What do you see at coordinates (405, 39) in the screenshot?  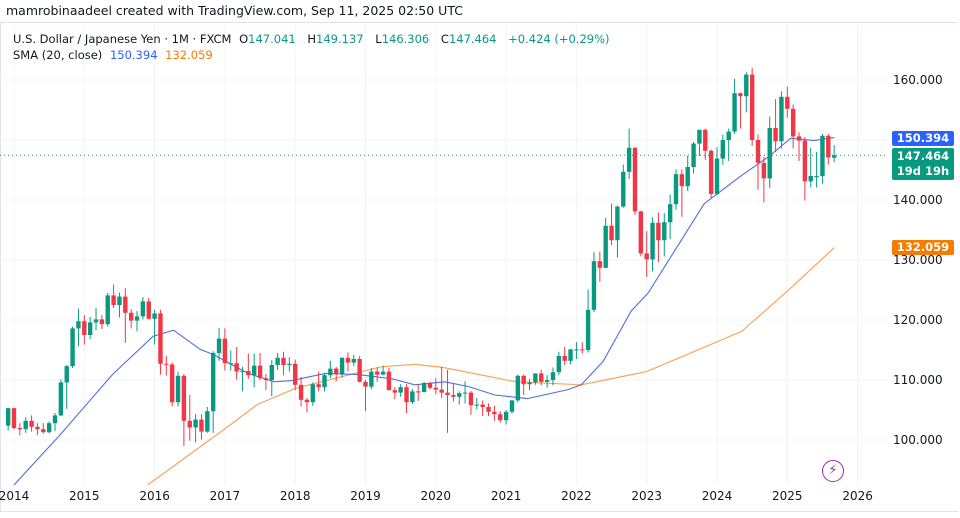 I see `low-value: 146.306` at bounding box center [405, 39].